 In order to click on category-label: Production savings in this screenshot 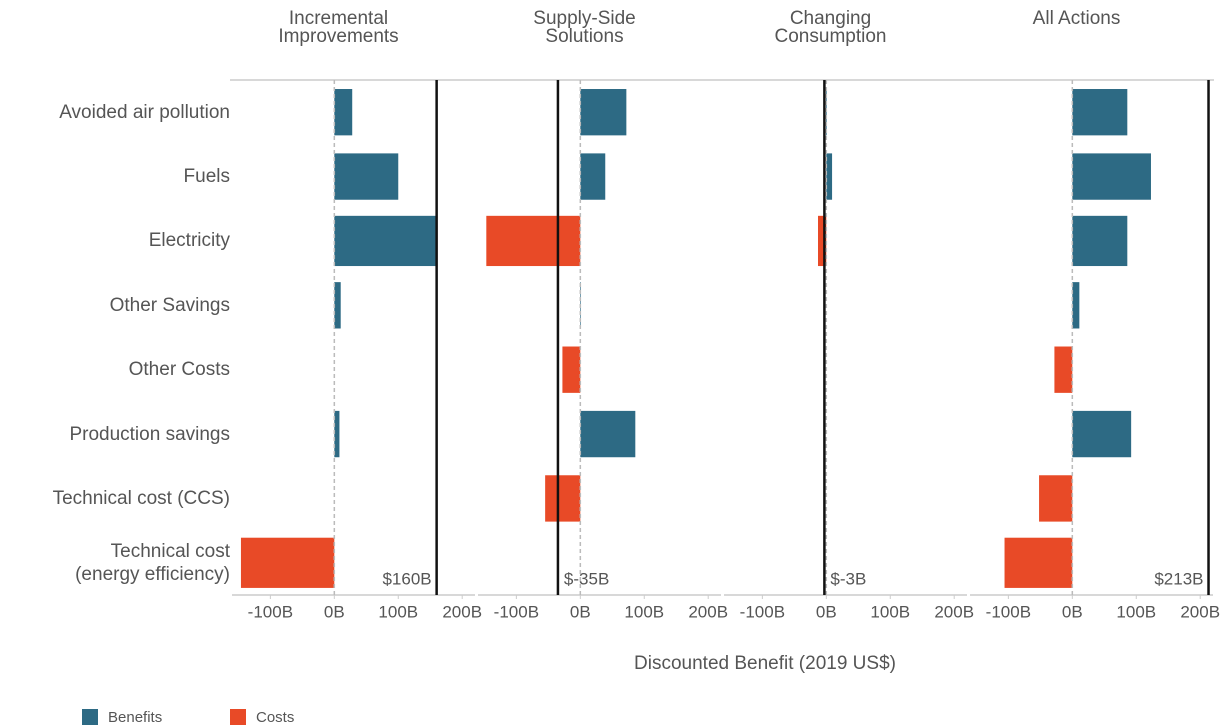, I will do `click(149, 434)`.